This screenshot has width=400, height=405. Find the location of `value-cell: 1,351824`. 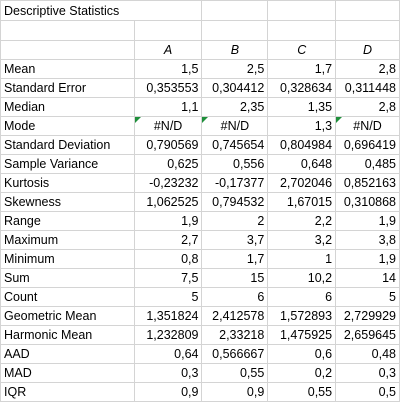

value-cell: 1,351824 is located at coordinates (168, 316).